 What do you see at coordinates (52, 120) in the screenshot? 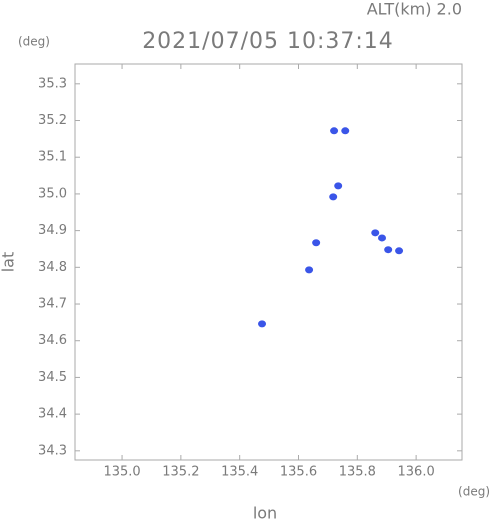
I see `y-tick-label: 35.2` at bounding box center [52, 120].